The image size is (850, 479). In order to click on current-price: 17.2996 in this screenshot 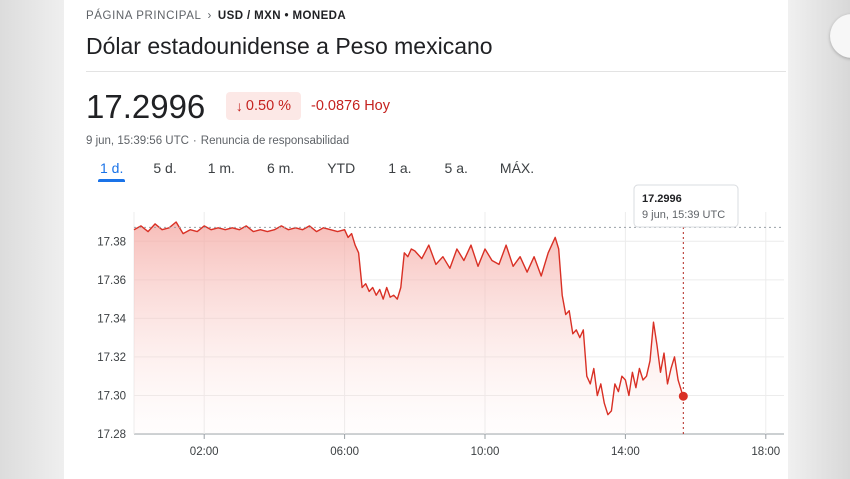, I will do `click(146, 106)`.